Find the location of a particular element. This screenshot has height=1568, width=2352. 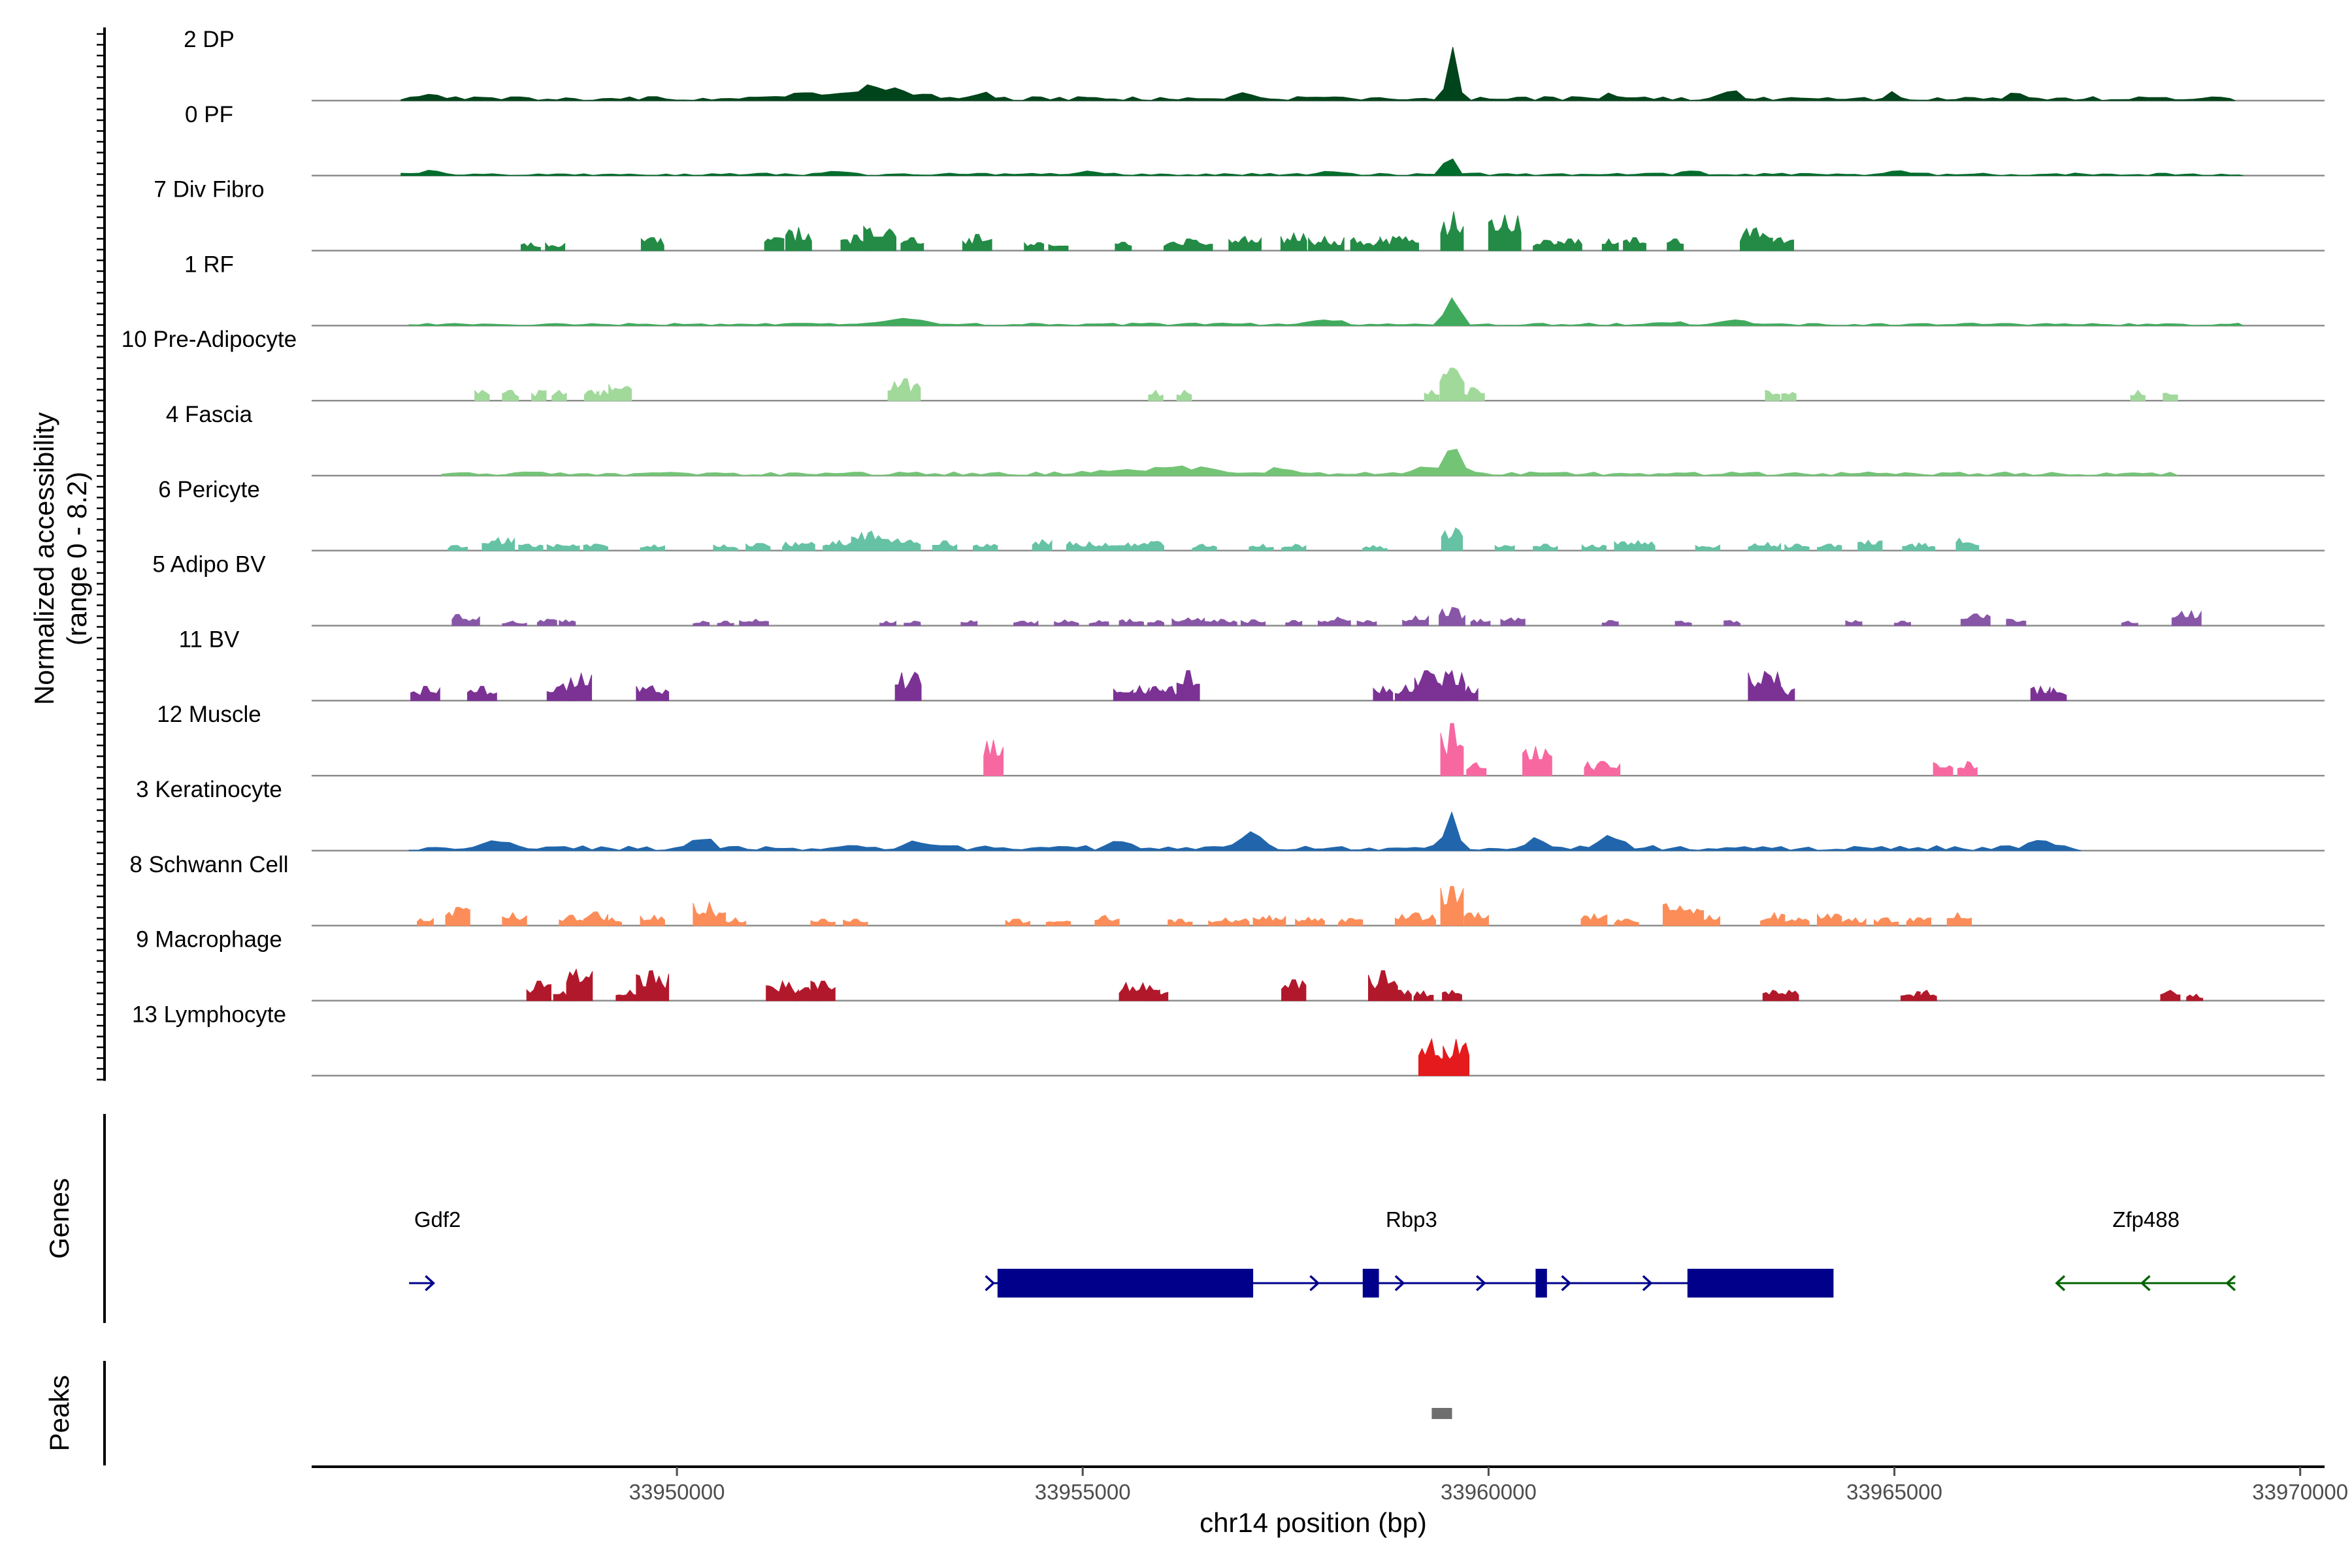

track: 0 PF is located at coordinates (1255, 139).